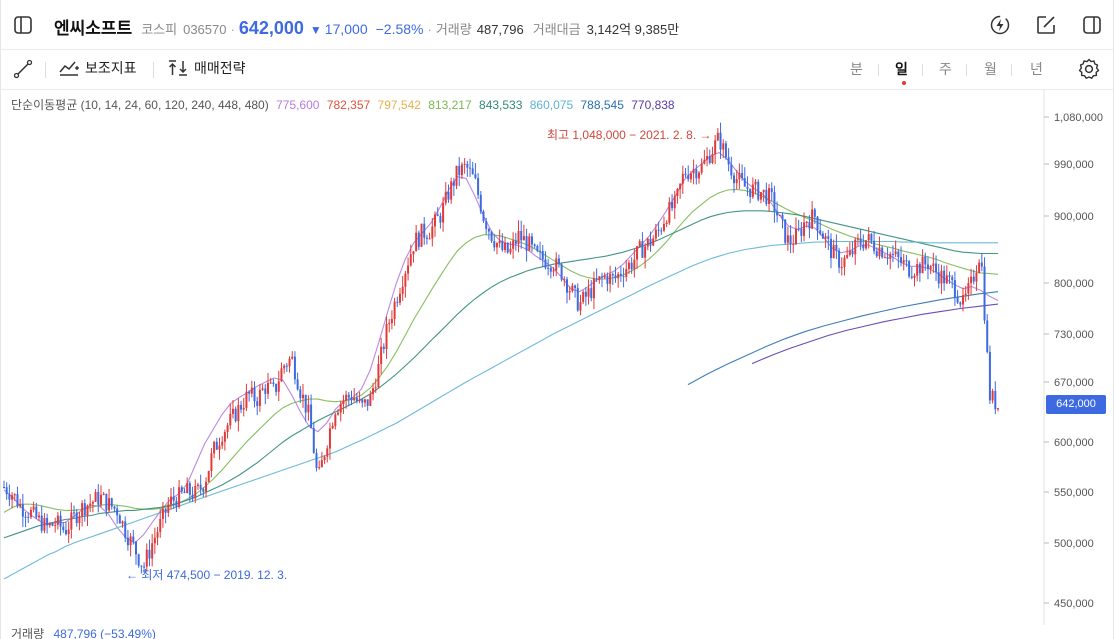  Describe the element at coordinates (1036, 69) in the screenshot. I see `period-year: 년` at that location.